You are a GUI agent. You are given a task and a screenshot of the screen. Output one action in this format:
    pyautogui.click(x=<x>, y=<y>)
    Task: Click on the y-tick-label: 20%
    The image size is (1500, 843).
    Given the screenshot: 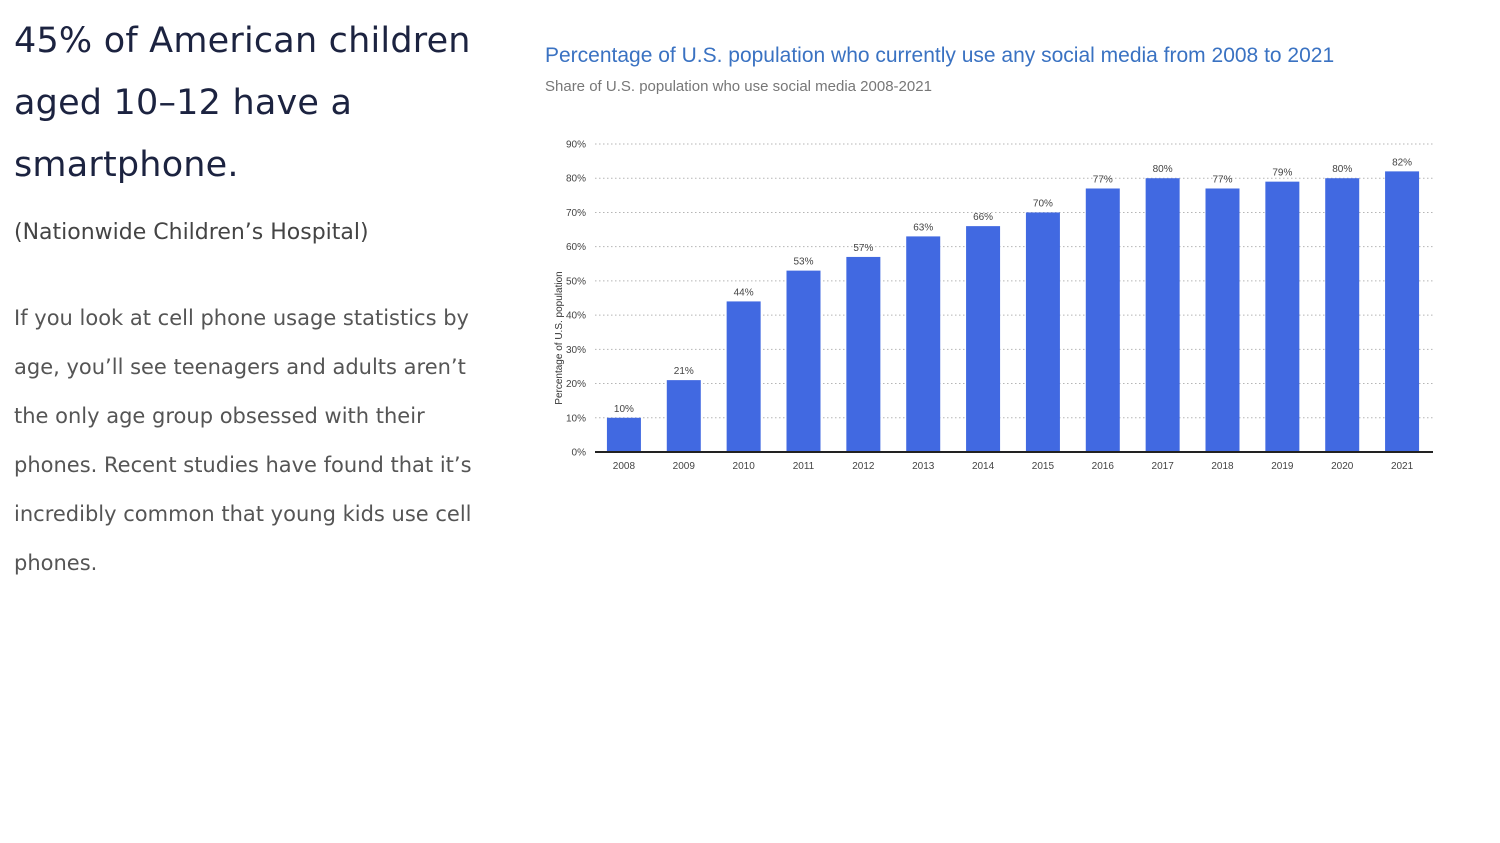 What is the action you would take?
    pyautogui.click(x=576, y=384)
    